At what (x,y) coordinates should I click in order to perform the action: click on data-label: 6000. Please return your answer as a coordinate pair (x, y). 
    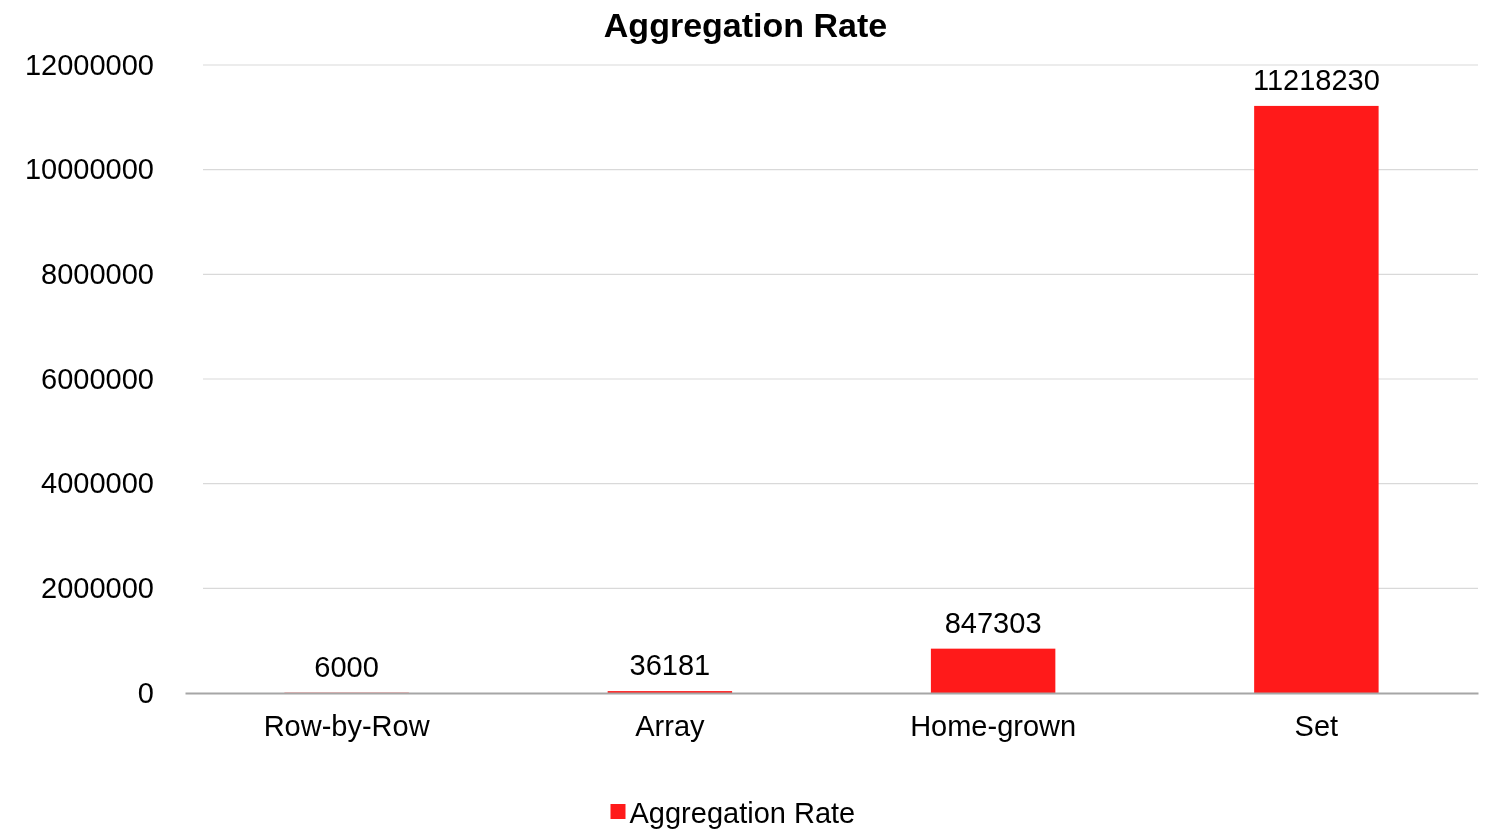
    Looking at the image, I should click on (346, 666).